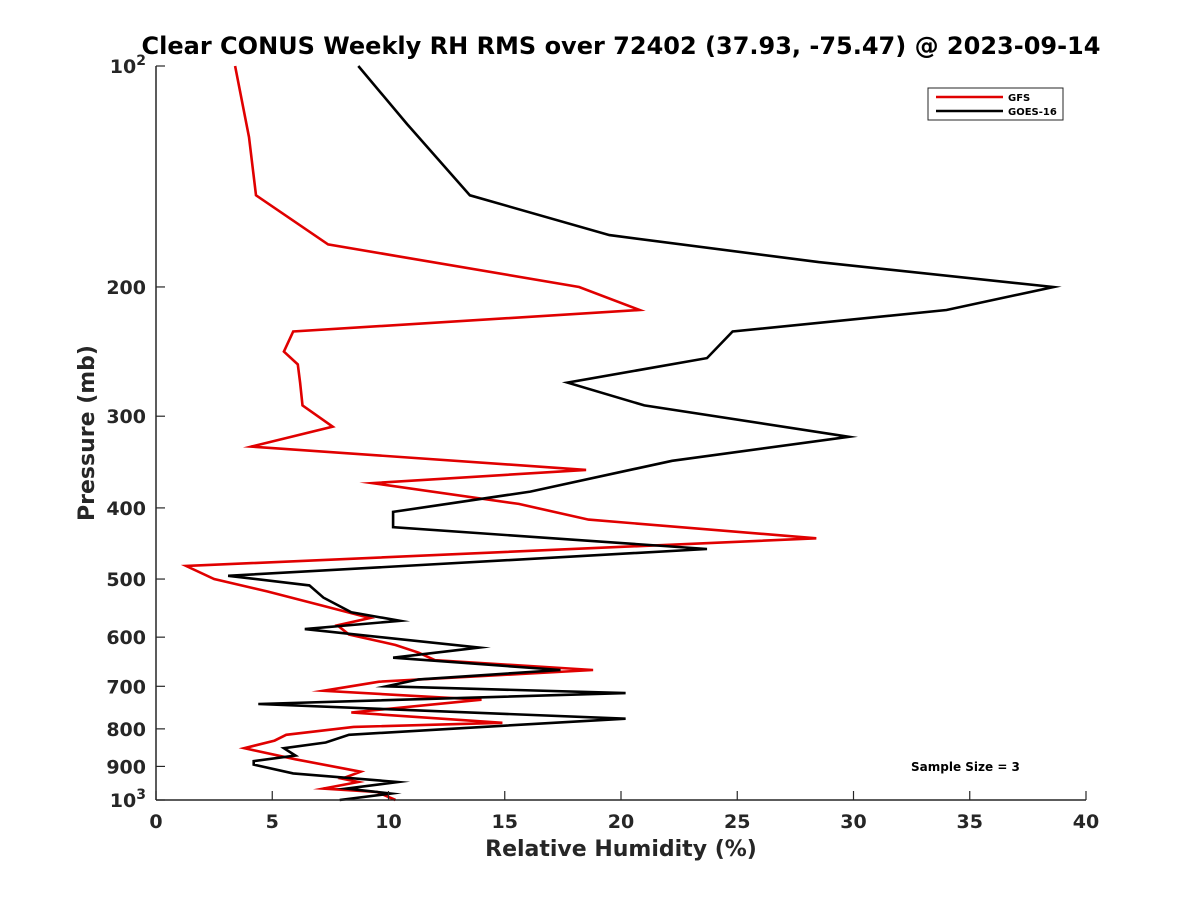  What do you see at coordinates (970, 822) in the screenshot?
I see `x-tick-label: 35` at bounding box center [970, 822].